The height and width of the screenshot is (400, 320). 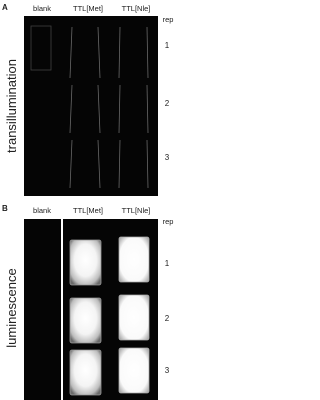 I want to click on side-label: transillumination, so click(x=11, y=106).